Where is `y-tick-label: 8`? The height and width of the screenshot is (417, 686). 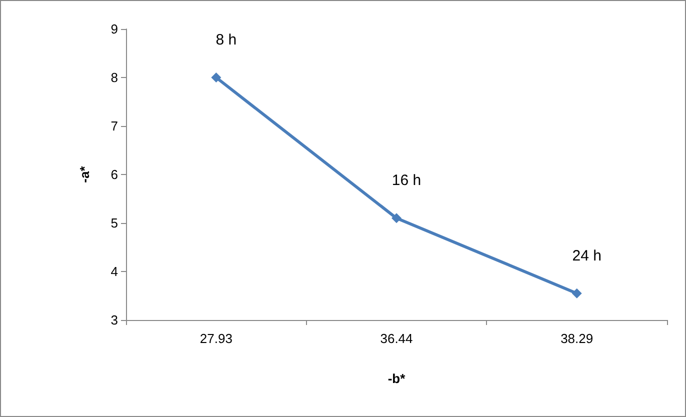 y-tick-label: 8 is located at coordinates (114, 77).